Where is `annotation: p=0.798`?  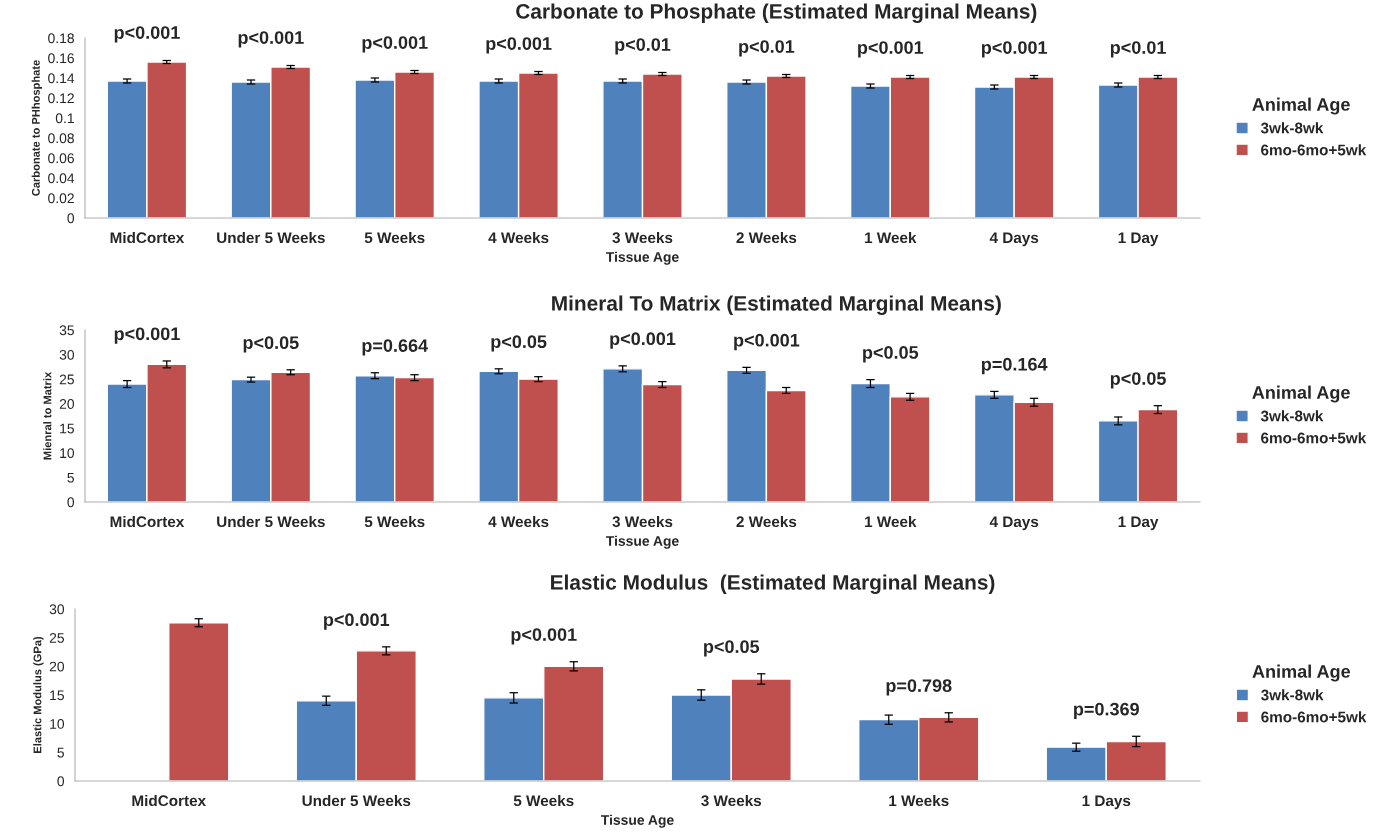 annotation: p=0.798 is located at coordinates (919, 687).